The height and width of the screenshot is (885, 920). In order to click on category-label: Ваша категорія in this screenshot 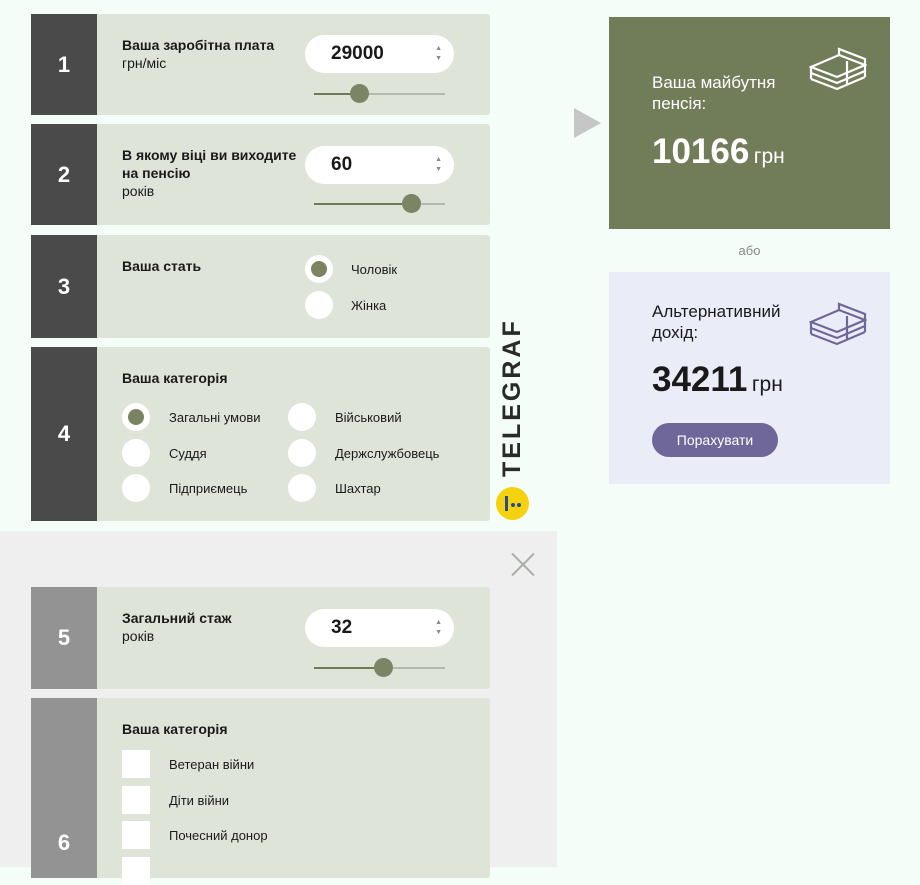, I will do `click(175, 378)`.